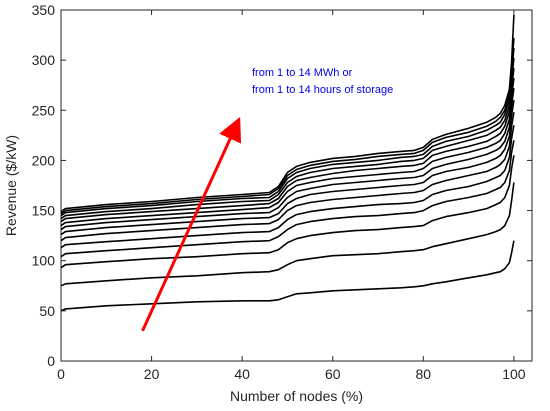  Describe the element at coordinates (322, 90) in the screenshot. I see `annotation-line-2: from 1 to 14 hours of storage` at that location.